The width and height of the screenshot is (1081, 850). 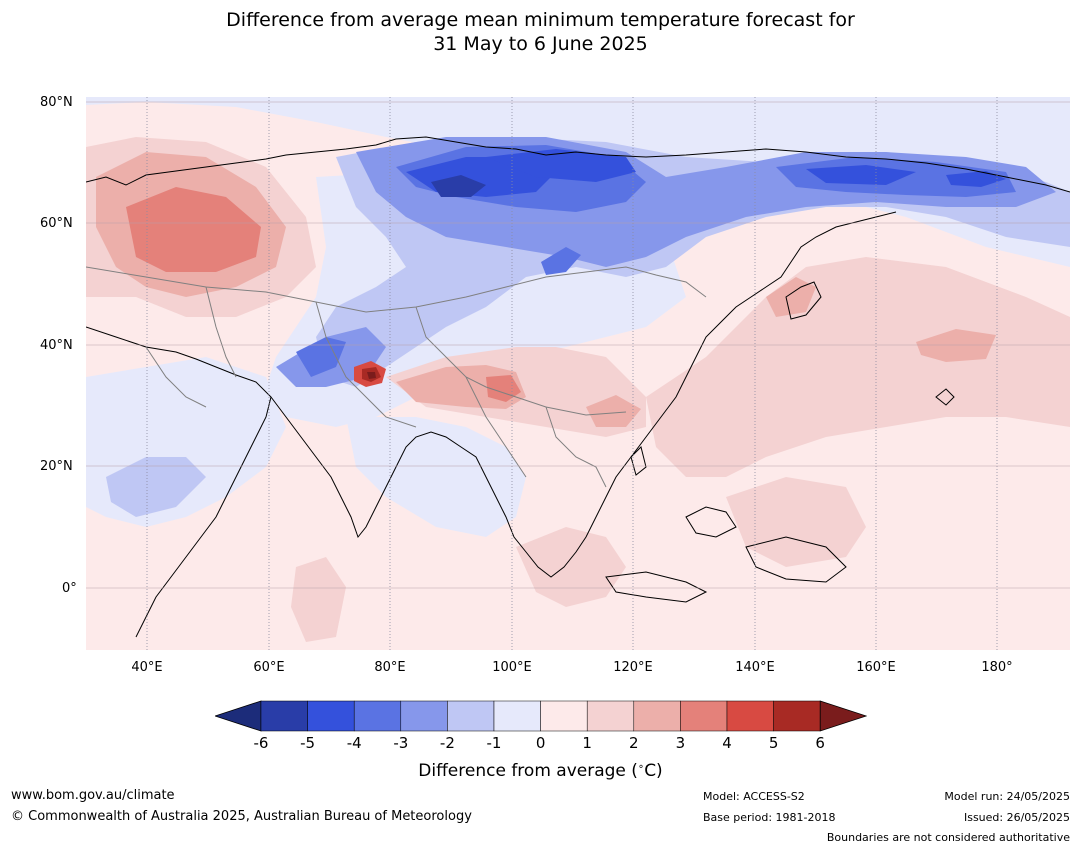 What do you see at coordinates (641, 767) in the screenshot?
I see `degree-symbol: ∘` at bounding box center [641, 767].